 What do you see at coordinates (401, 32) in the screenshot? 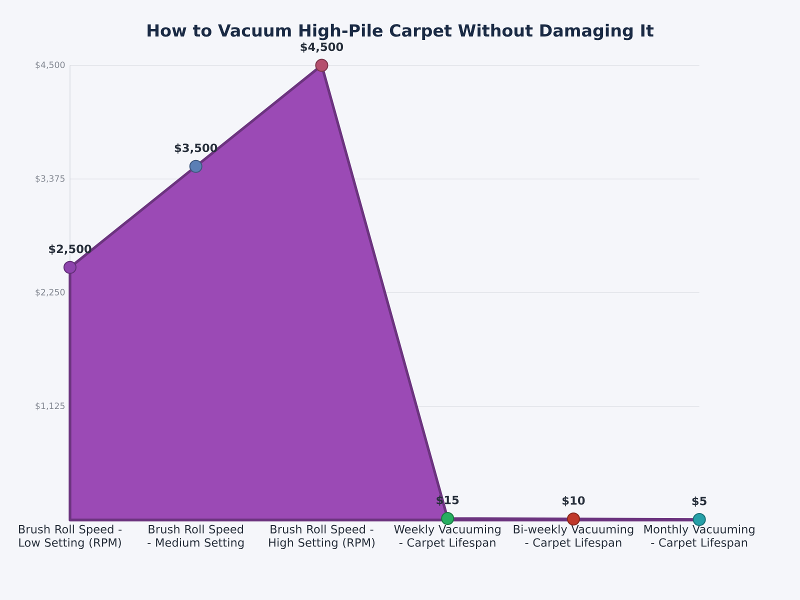
I see `chart-title: How to Vacuum High-Pile Carpet Without Damaging It` at bounding box center [401, 32].